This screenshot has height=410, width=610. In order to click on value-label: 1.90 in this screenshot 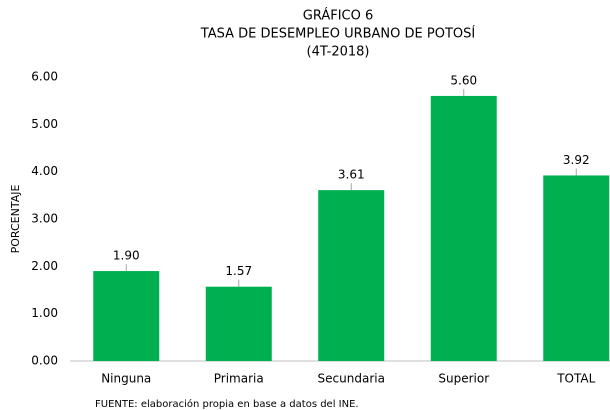, I will do `click(126, 256)`.